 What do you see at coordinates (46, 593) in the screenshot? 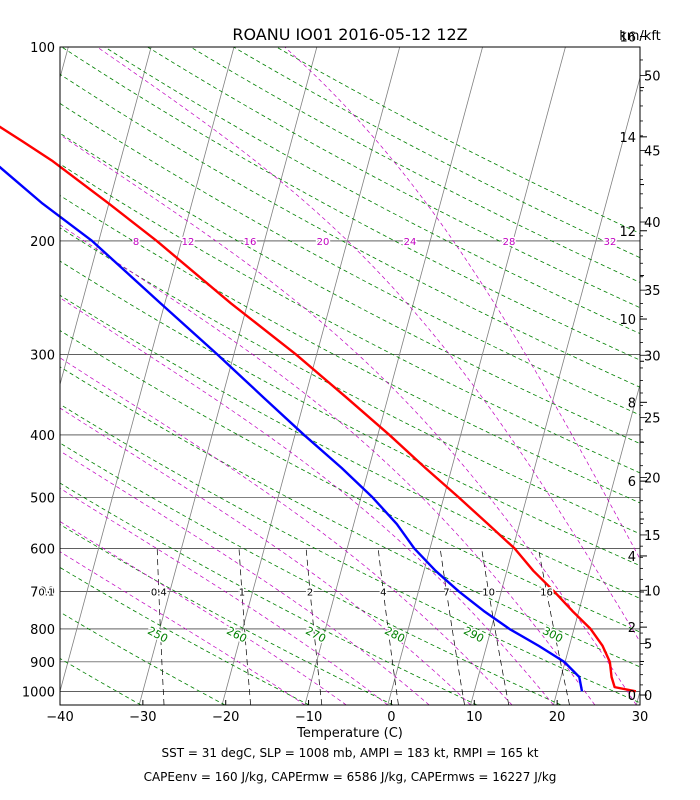
I see `mixing-ratio-label: 0.1` at bounding box center [46, 593].